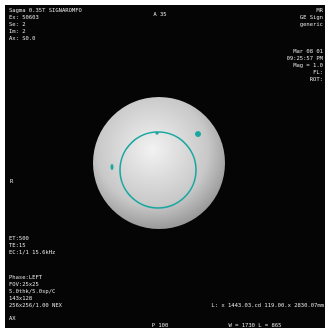  What do you see at coordinates (255, 326) in the screenshot?
I see `window-level: W = 1730 L = 865` at bounding box center [255, 326].